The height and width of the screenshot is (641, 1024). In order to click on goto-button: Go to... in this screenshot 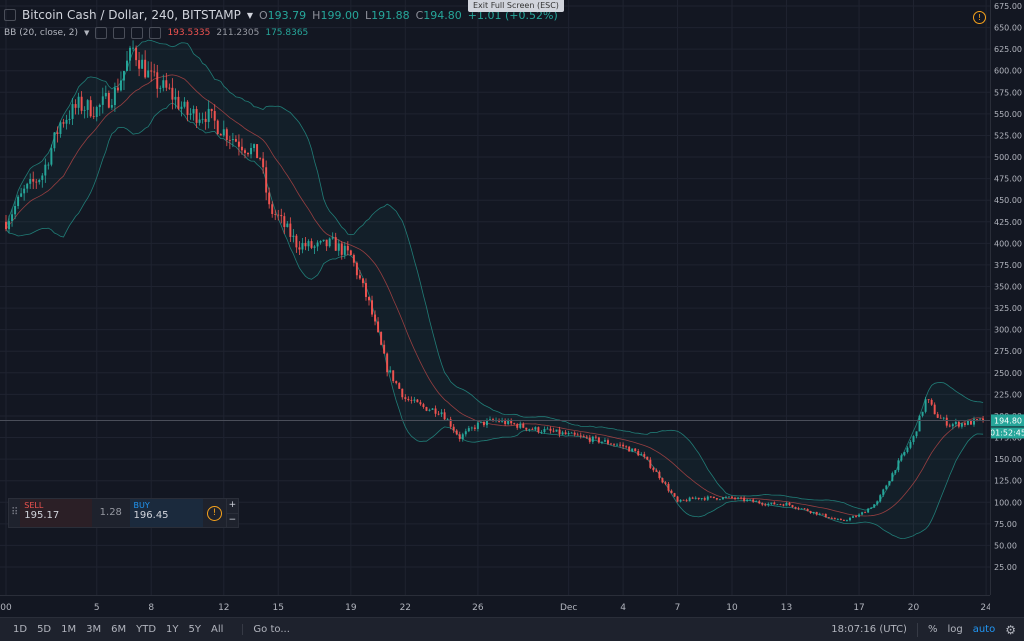, I will do `click(266, 629)`.